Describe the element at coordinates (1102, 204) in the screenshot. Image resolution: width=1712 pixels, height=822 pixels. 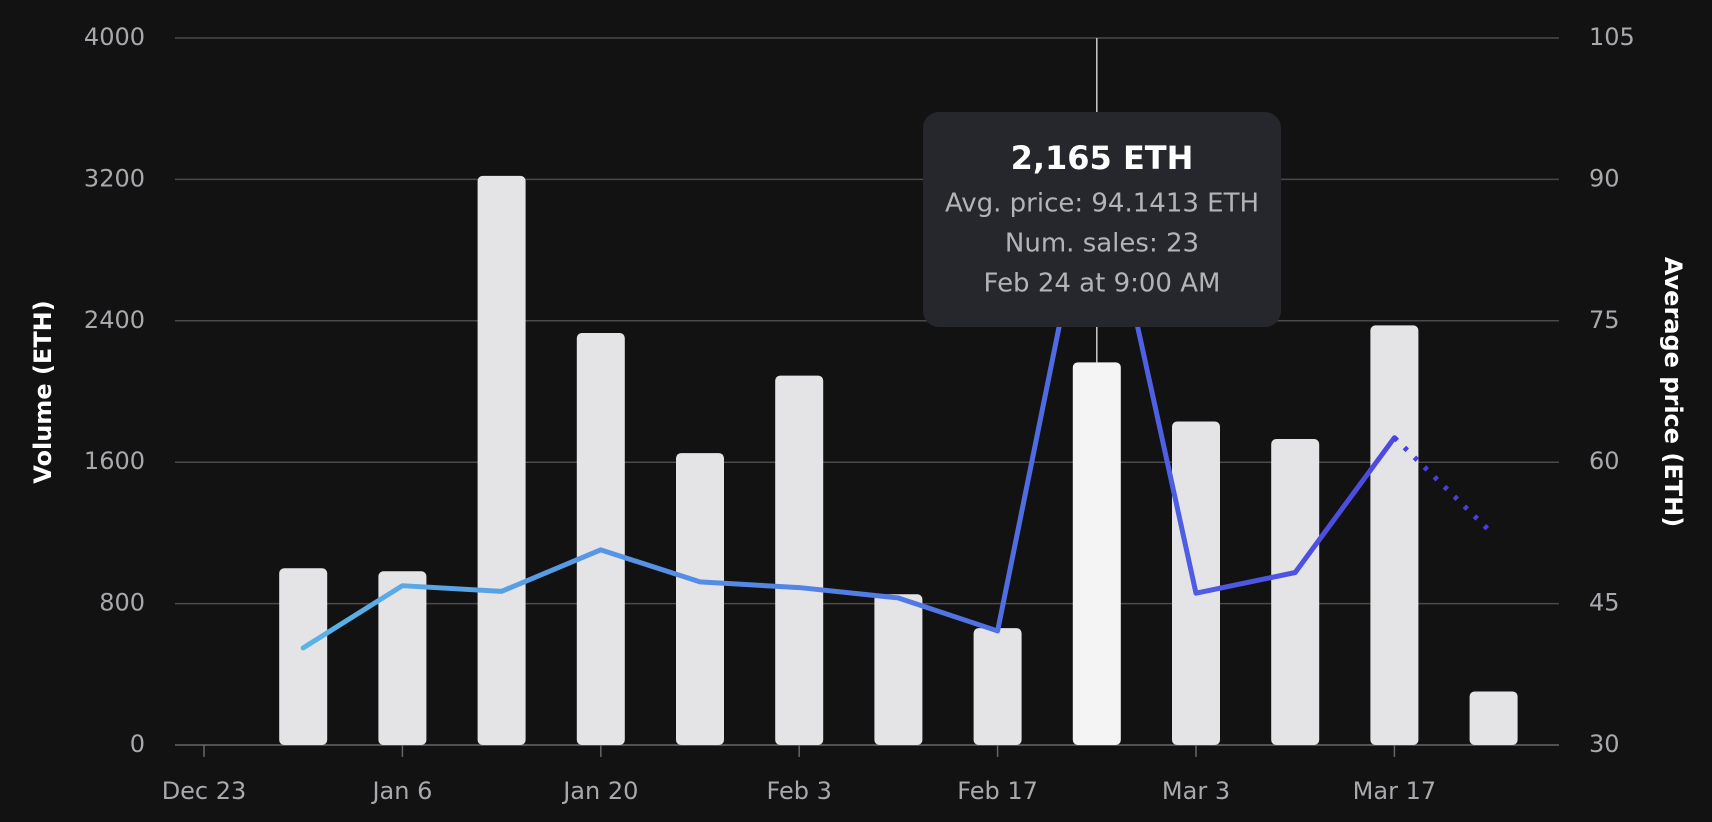
I see `tooltip-line: Avg. price: 94.1413 ETH` at that location.